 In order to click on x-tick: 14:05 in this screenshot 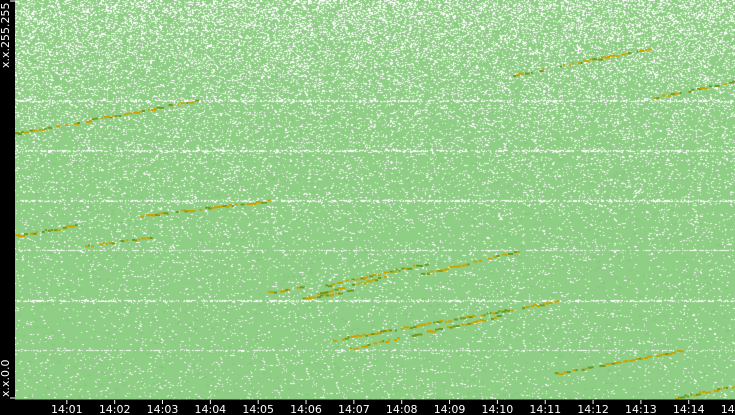, I will do `click(258, 407)`.